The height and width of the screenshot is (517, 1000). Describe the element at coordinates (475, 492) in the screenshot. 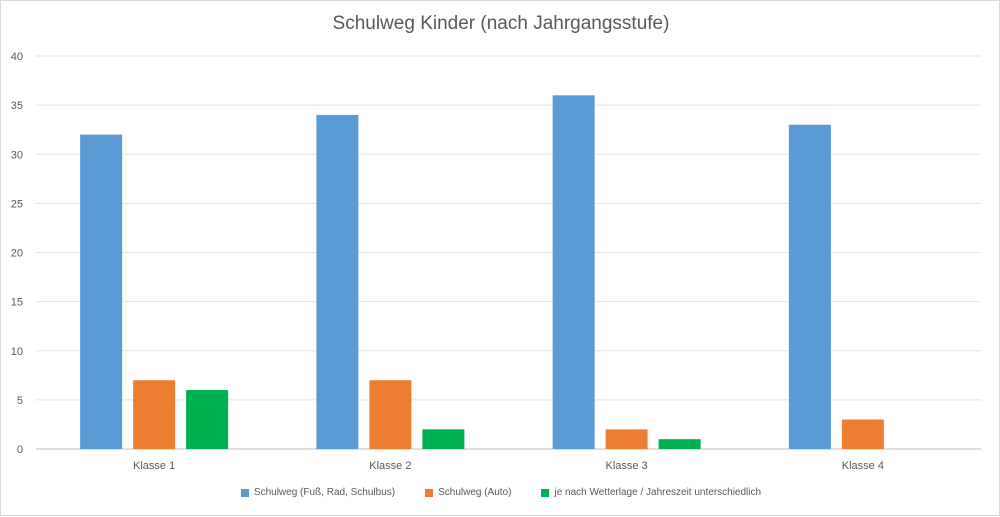

I see `legend-label: Schulweg (Auto)` at that location.